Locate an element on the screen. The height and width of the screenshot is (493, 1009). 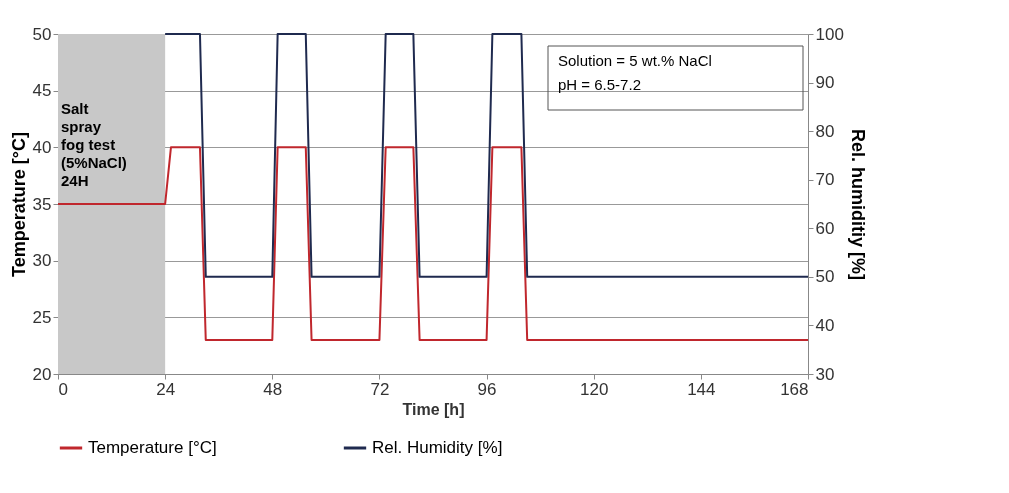
y-axis-title: Temperature [°C] is located at coordinates (18, 204).